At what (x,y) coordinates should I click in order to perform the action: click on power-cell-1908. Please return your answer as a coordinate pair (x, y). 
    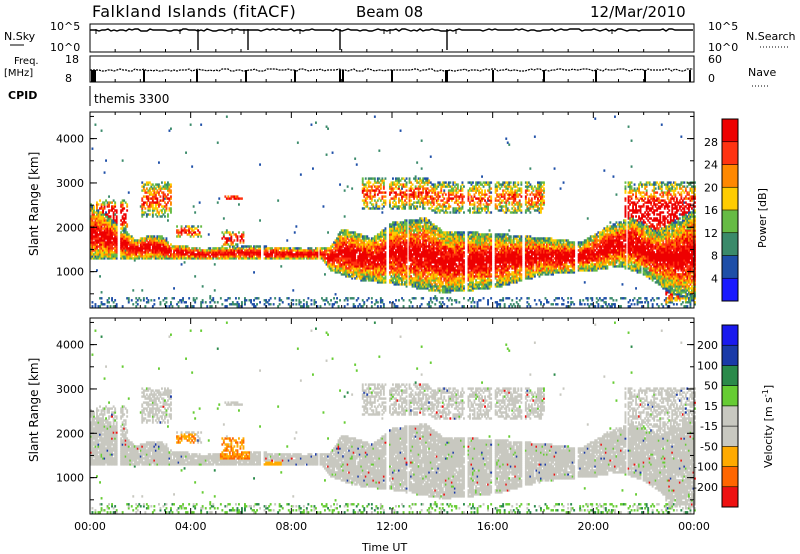
    Looking at the image, I should click on (300, 248).